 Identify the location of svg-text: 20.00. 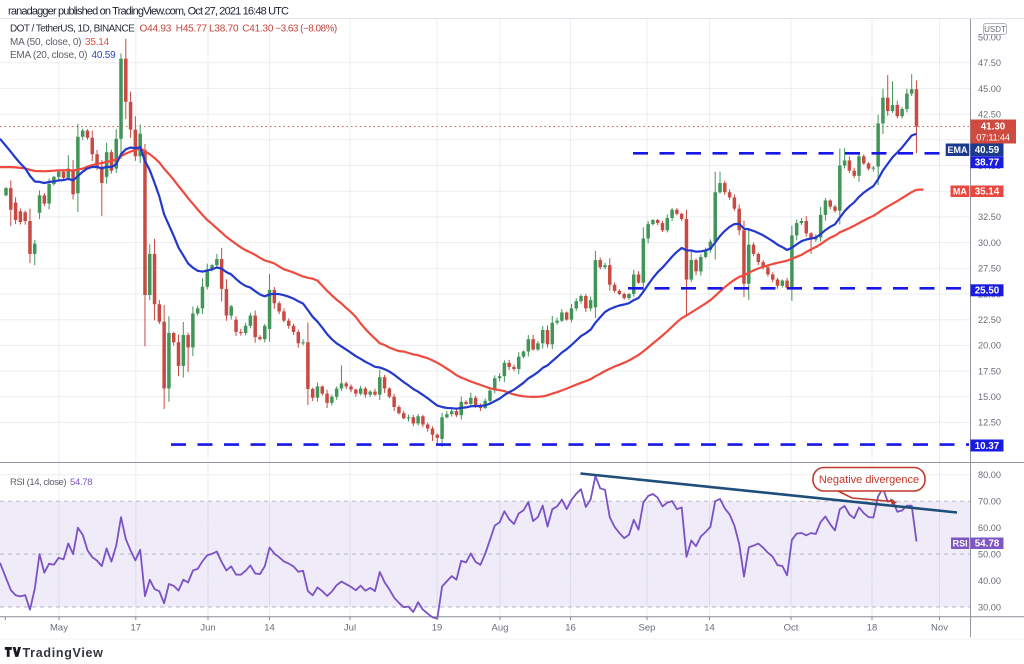
(989, 346).